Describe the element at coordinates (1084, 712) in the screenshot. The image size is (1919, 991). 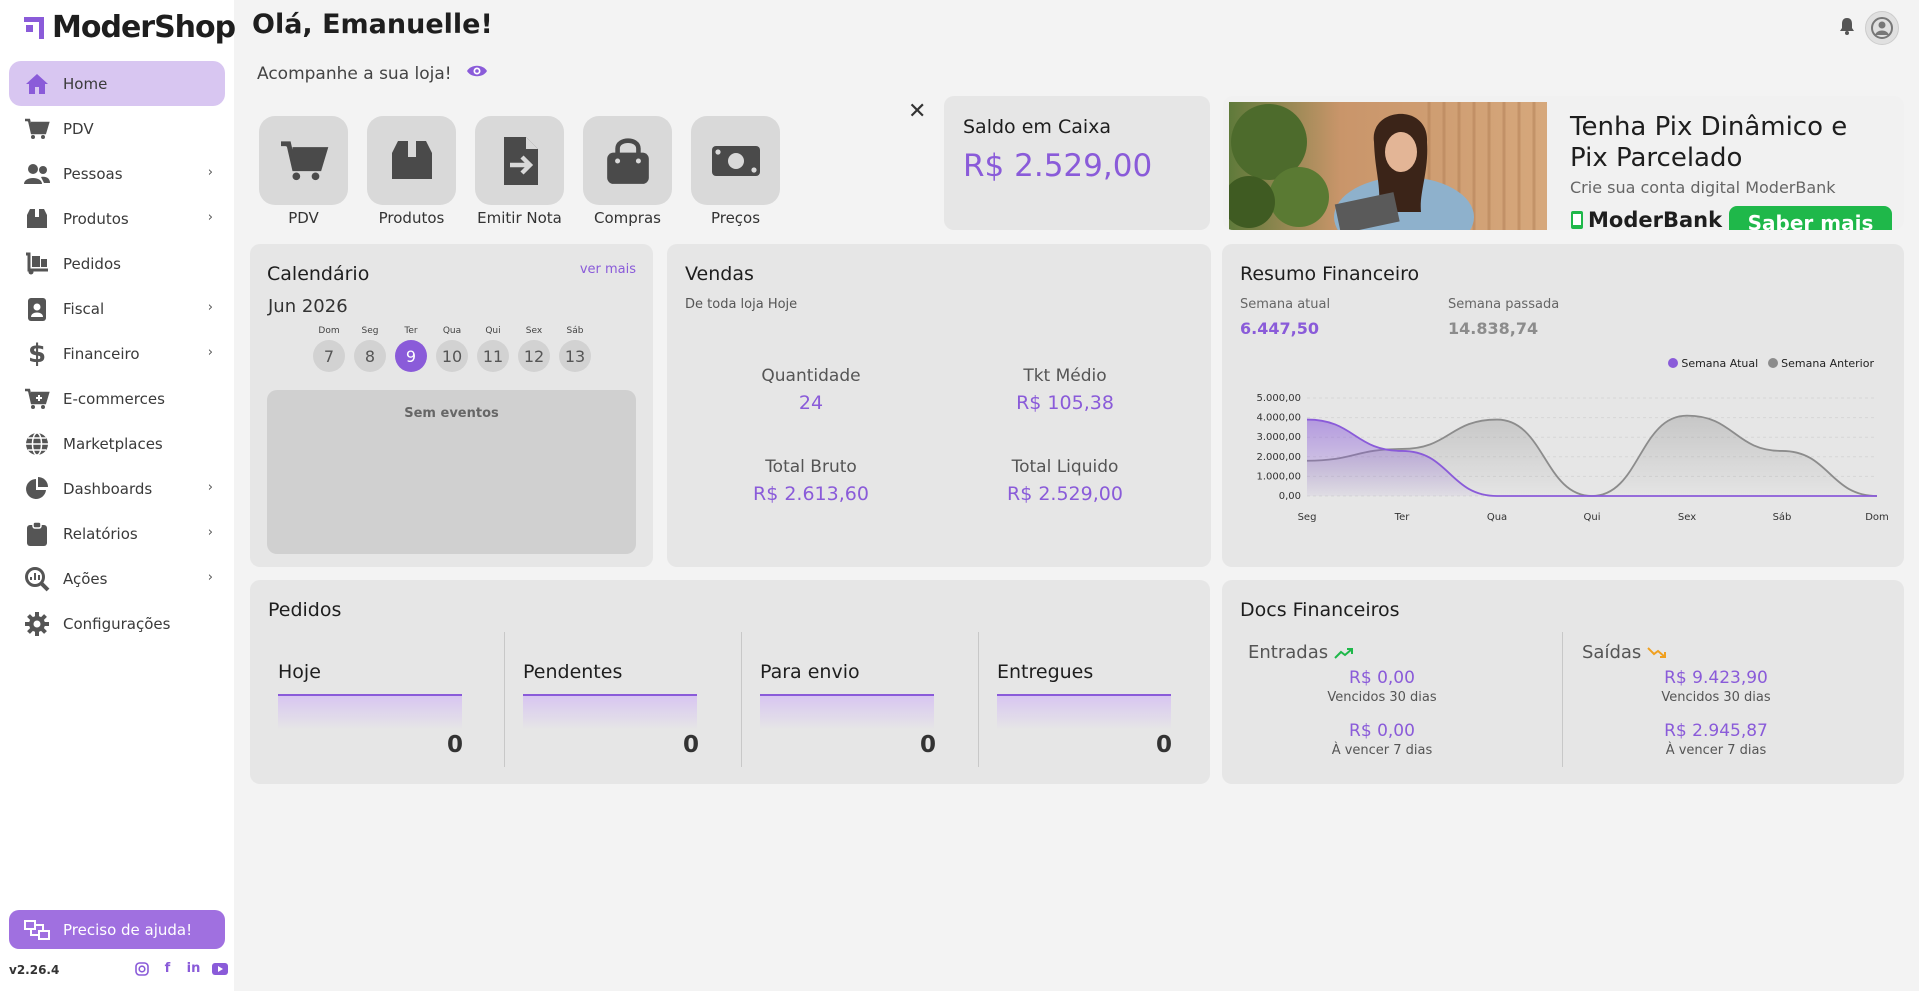
I see `pedidos-col-bar` at that location.